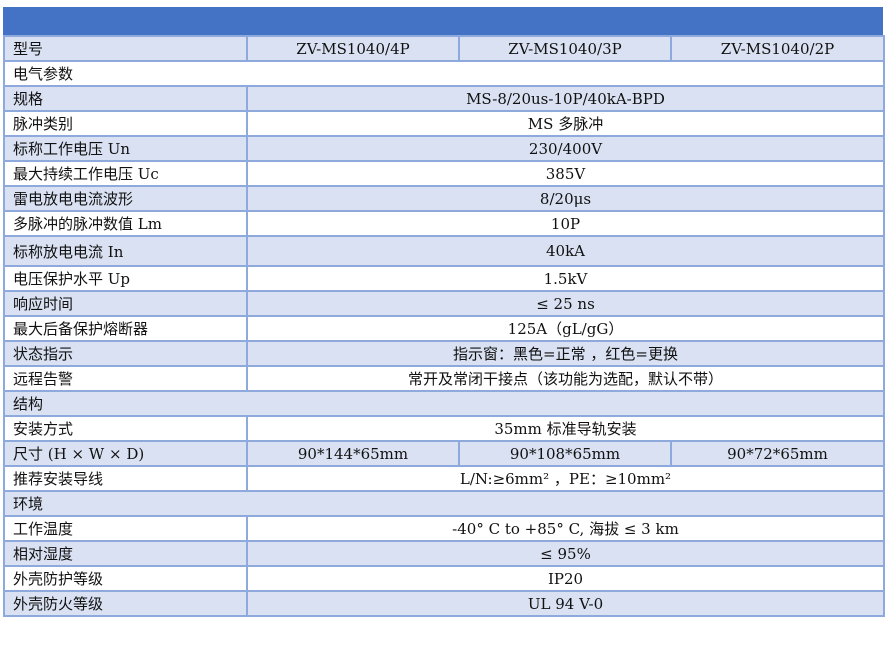  What do you see at coordinates (565, 528) in the screenshot?
I see `row-value: -40° C to +85° C, 海拔 ≤ 3 km` at bounding box center [565, 528].